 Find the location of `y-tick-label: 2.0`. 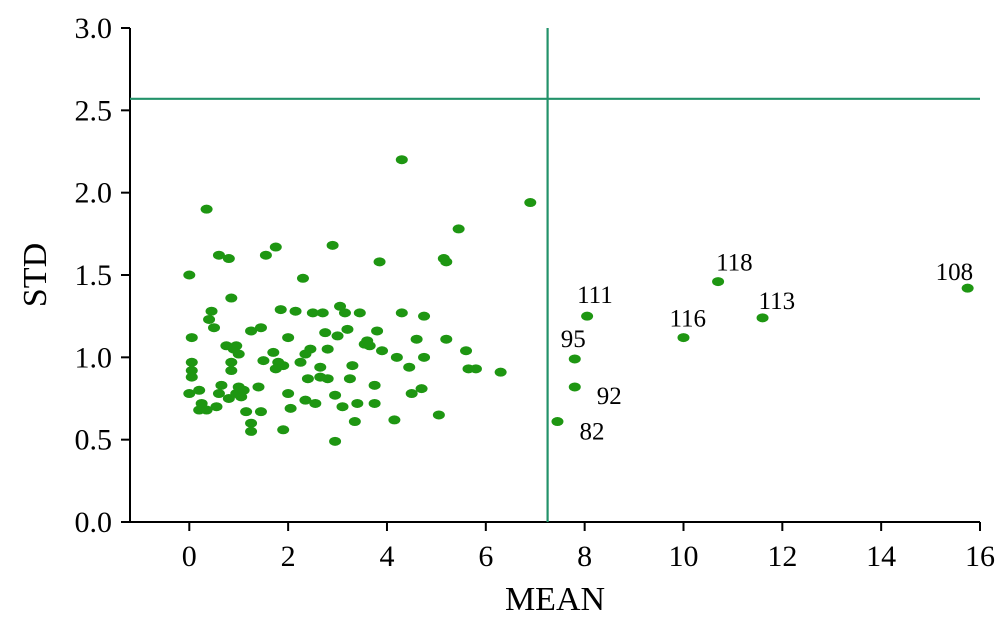

y-tick-label: 2.0 is located at coordinates (94, 193).